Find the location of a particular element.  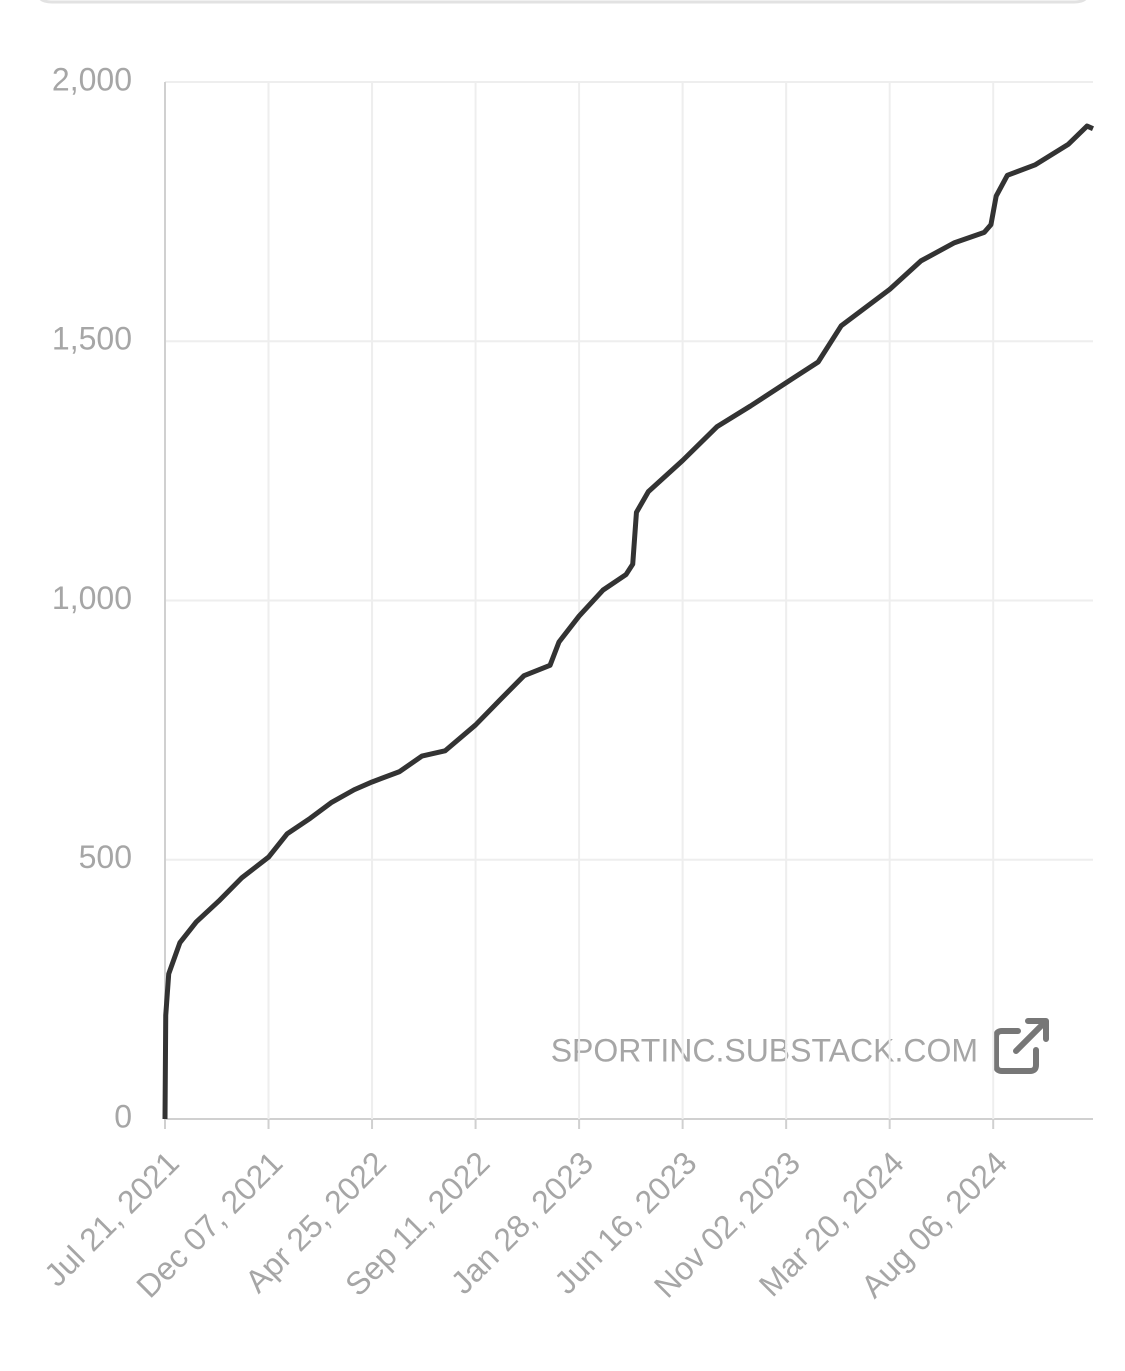

y-tick-label: 0 is located at coordinates (123, 1116).